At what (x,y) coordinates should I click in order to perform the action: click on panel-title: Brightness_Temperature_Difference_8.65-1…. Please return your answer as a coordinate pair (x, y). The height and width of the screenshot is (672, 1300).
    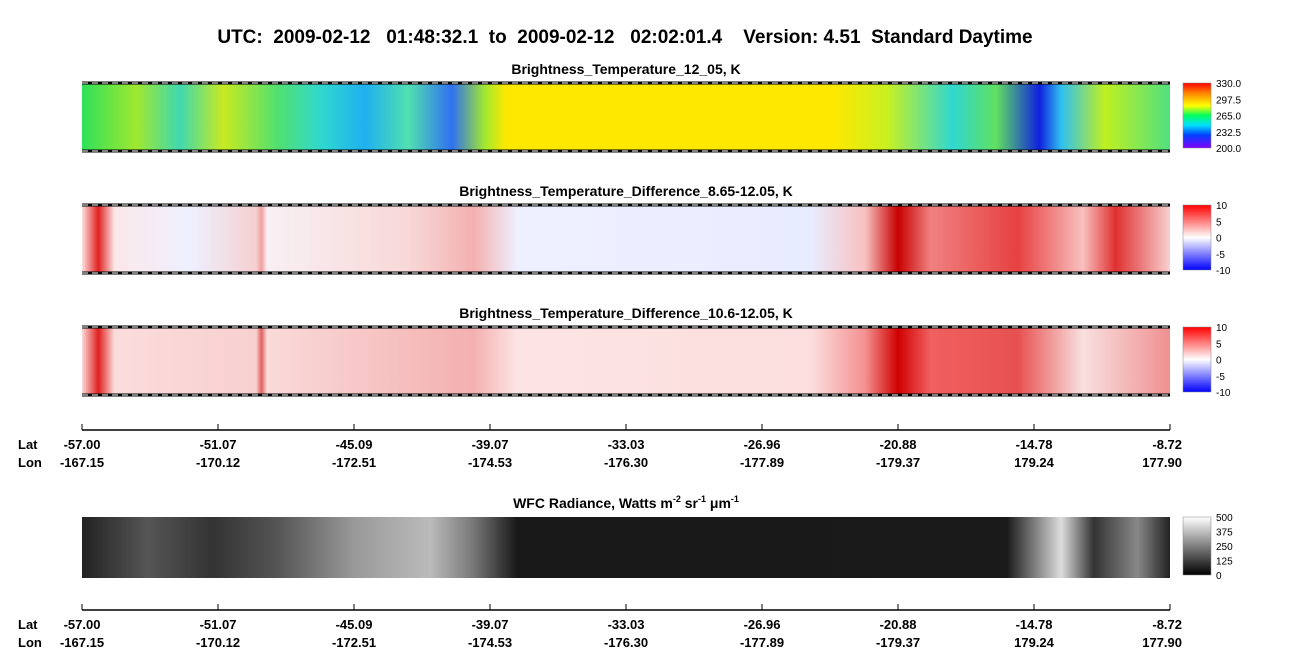
    Looking at the image, I should click on (626, 191).